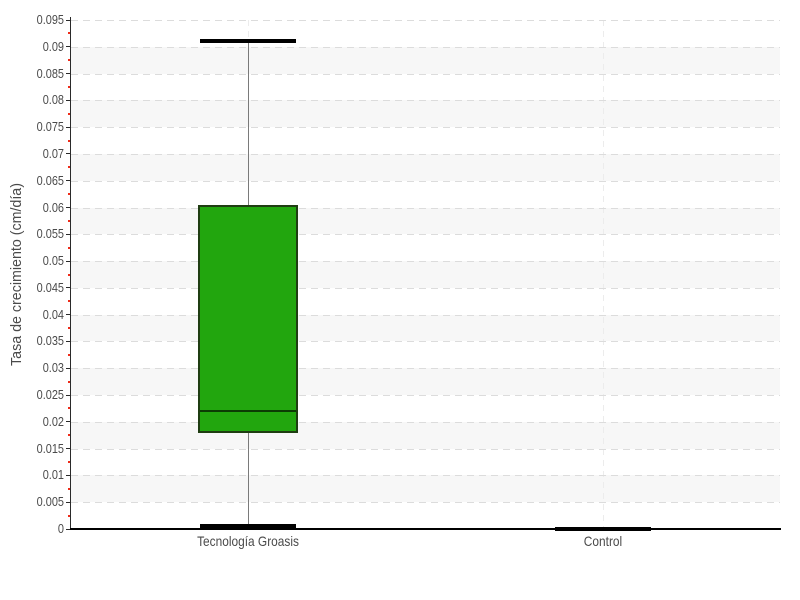  What do you see at coordinates (53, 261) in the screenshot?
I see `y-tick-label: 0.05` at bounding box center [53, 261].